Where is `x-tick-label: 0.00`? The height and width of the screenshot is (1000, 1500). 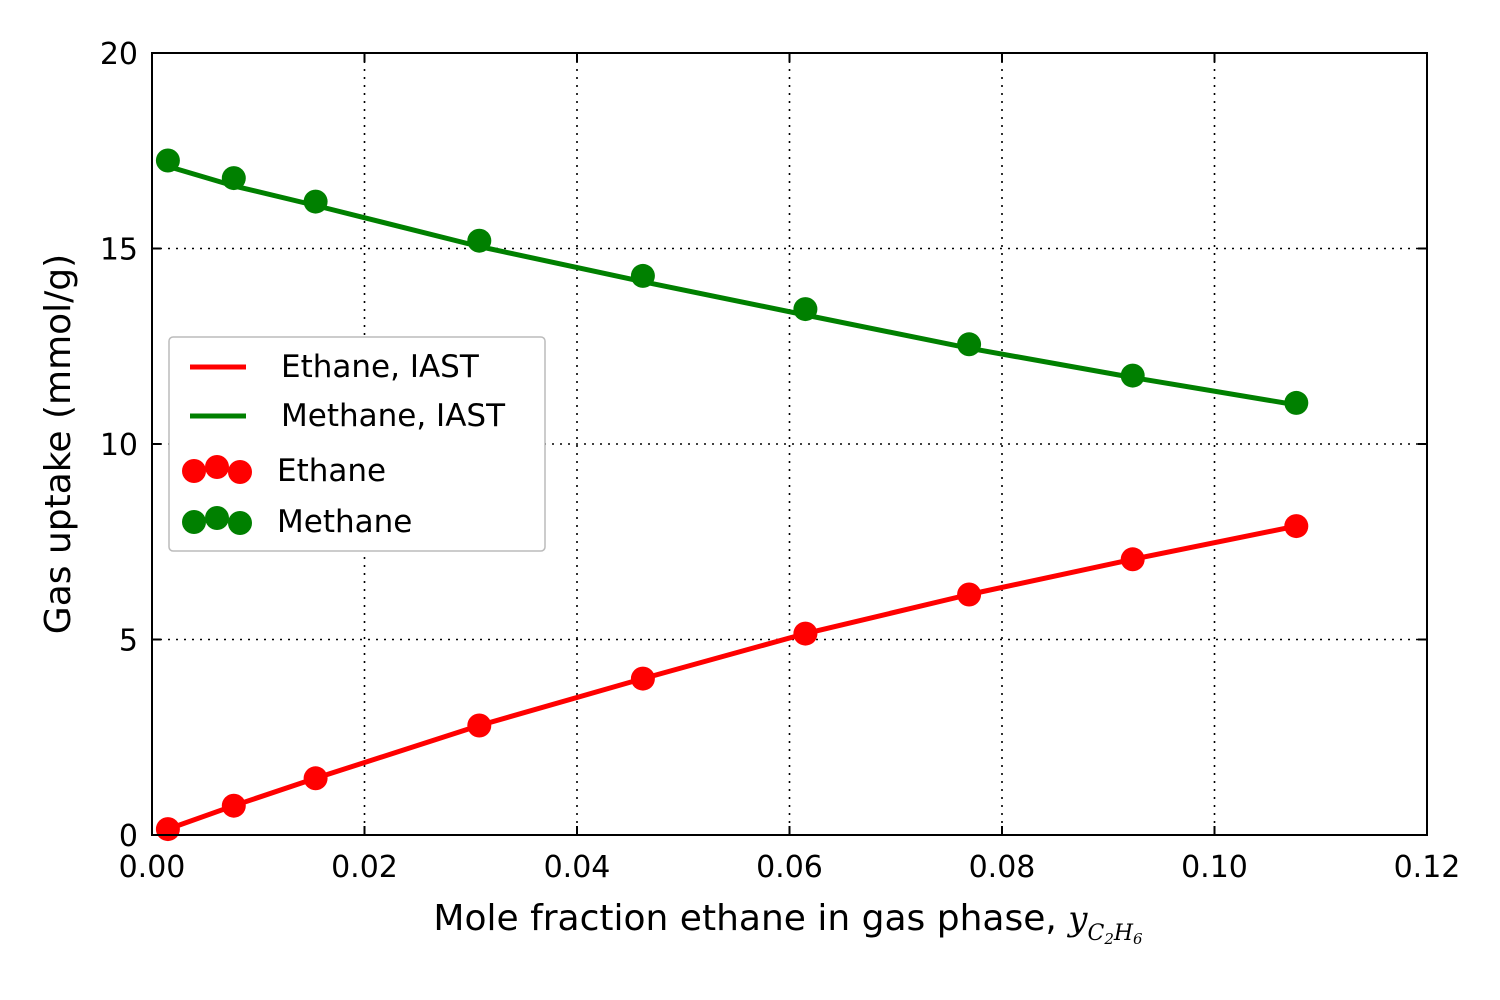 x-tick-label: 0.00 is located at coordinates (152, 867).